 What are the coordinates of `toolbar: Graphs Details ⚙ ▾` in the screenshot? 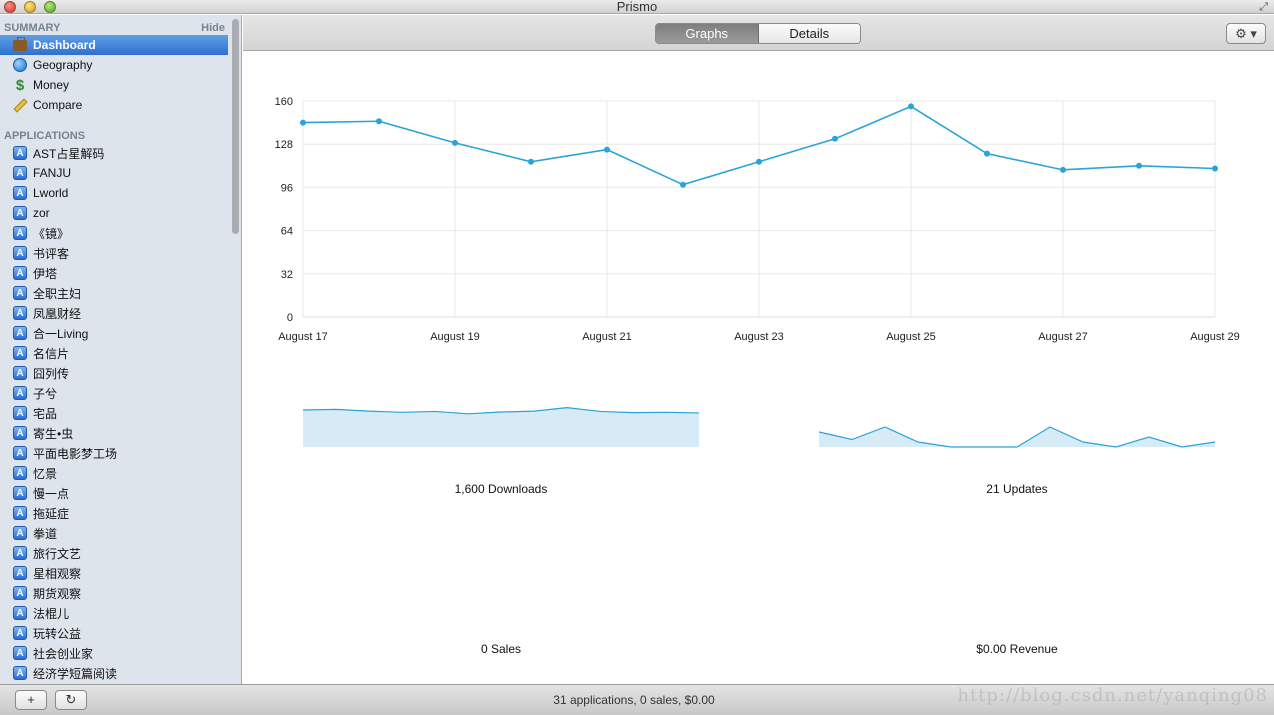 It's located at (758, 33).